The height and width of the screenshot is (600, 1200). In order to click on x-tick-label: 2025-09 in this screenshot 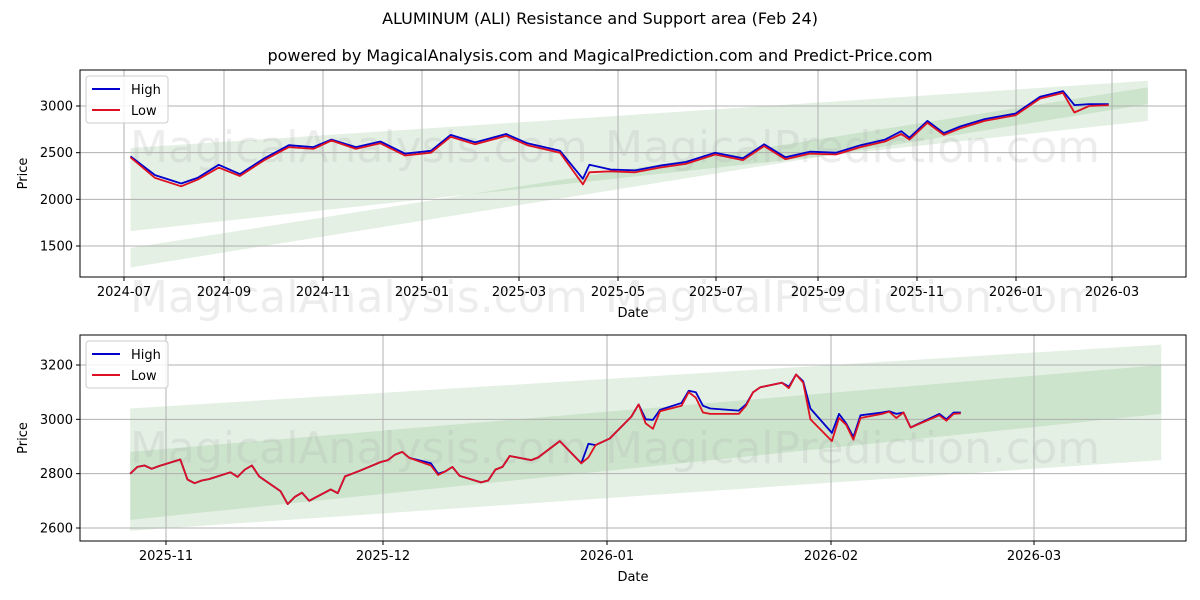, I will do `click(818, 292)`.